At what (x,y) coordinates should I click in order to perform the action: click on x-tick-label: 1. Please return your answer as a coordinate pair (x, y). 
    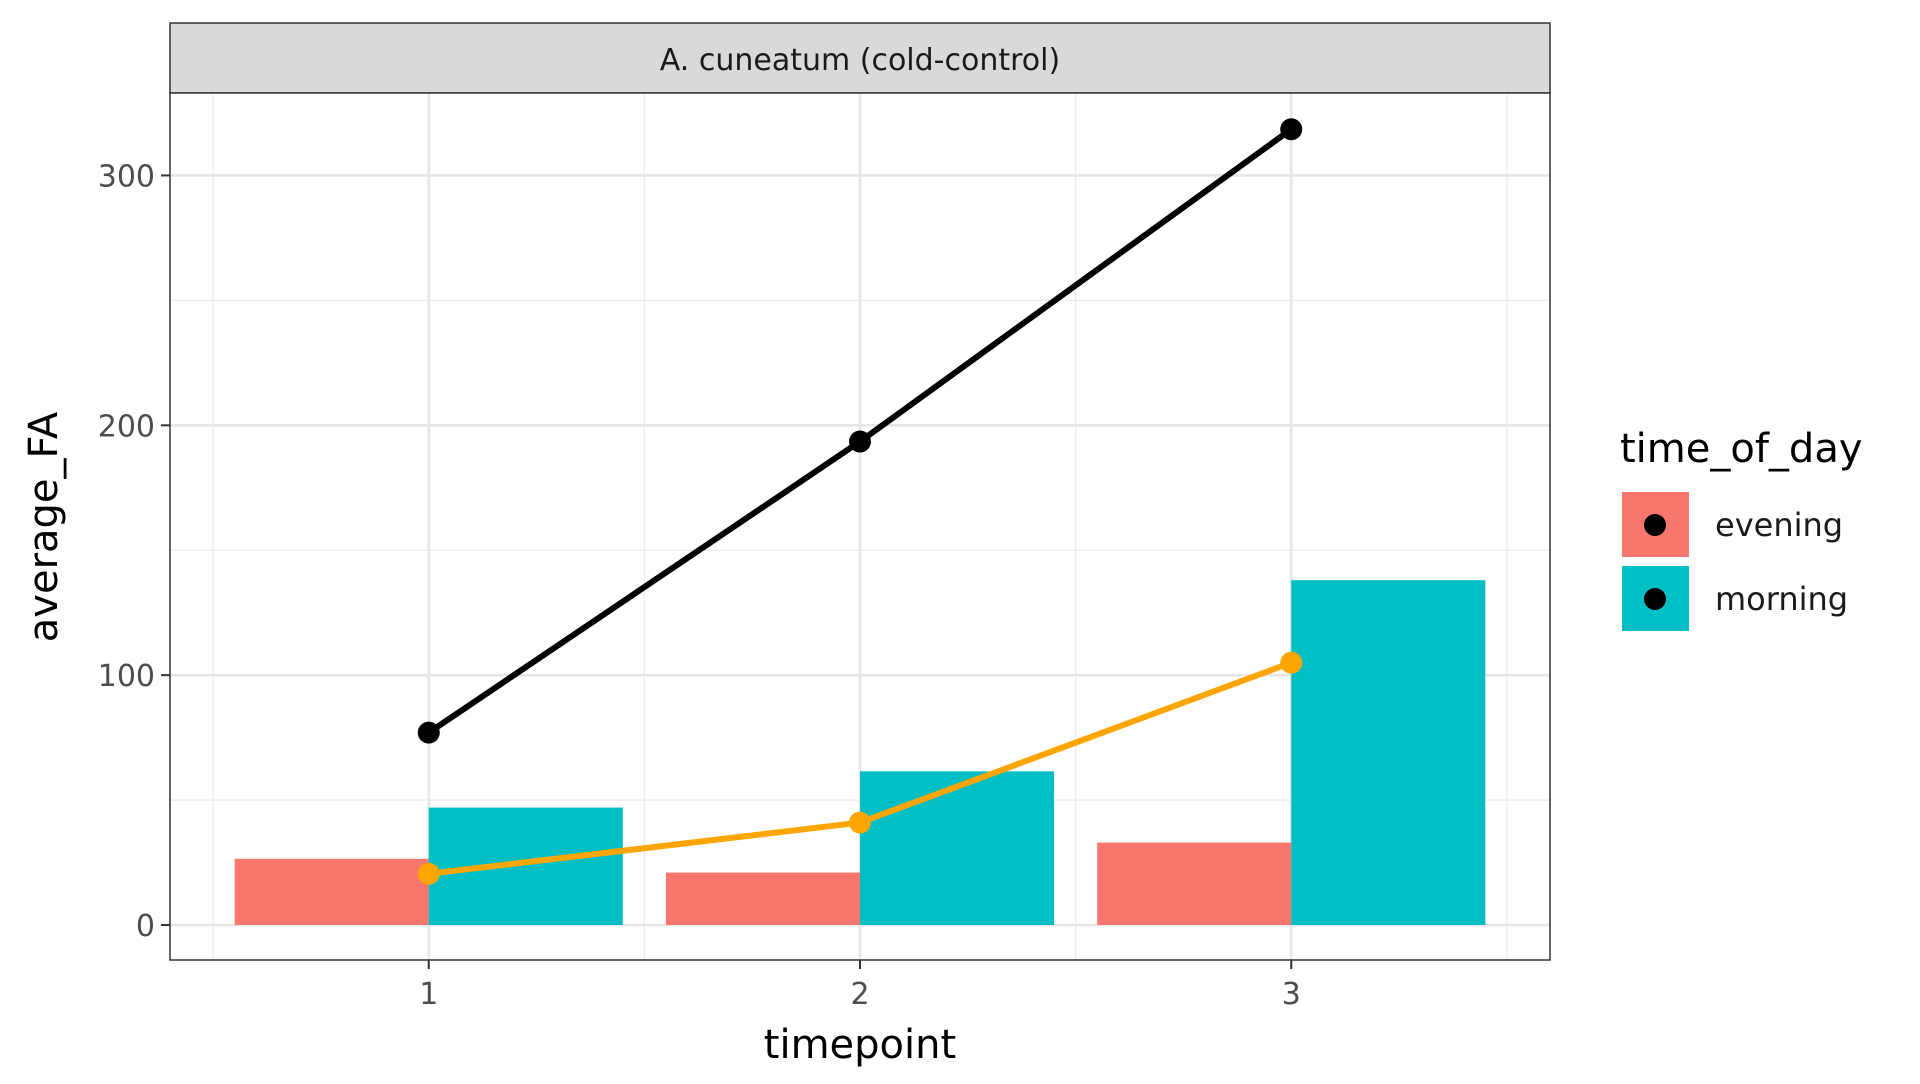
    Looking at the image, I should click on (428, 994).